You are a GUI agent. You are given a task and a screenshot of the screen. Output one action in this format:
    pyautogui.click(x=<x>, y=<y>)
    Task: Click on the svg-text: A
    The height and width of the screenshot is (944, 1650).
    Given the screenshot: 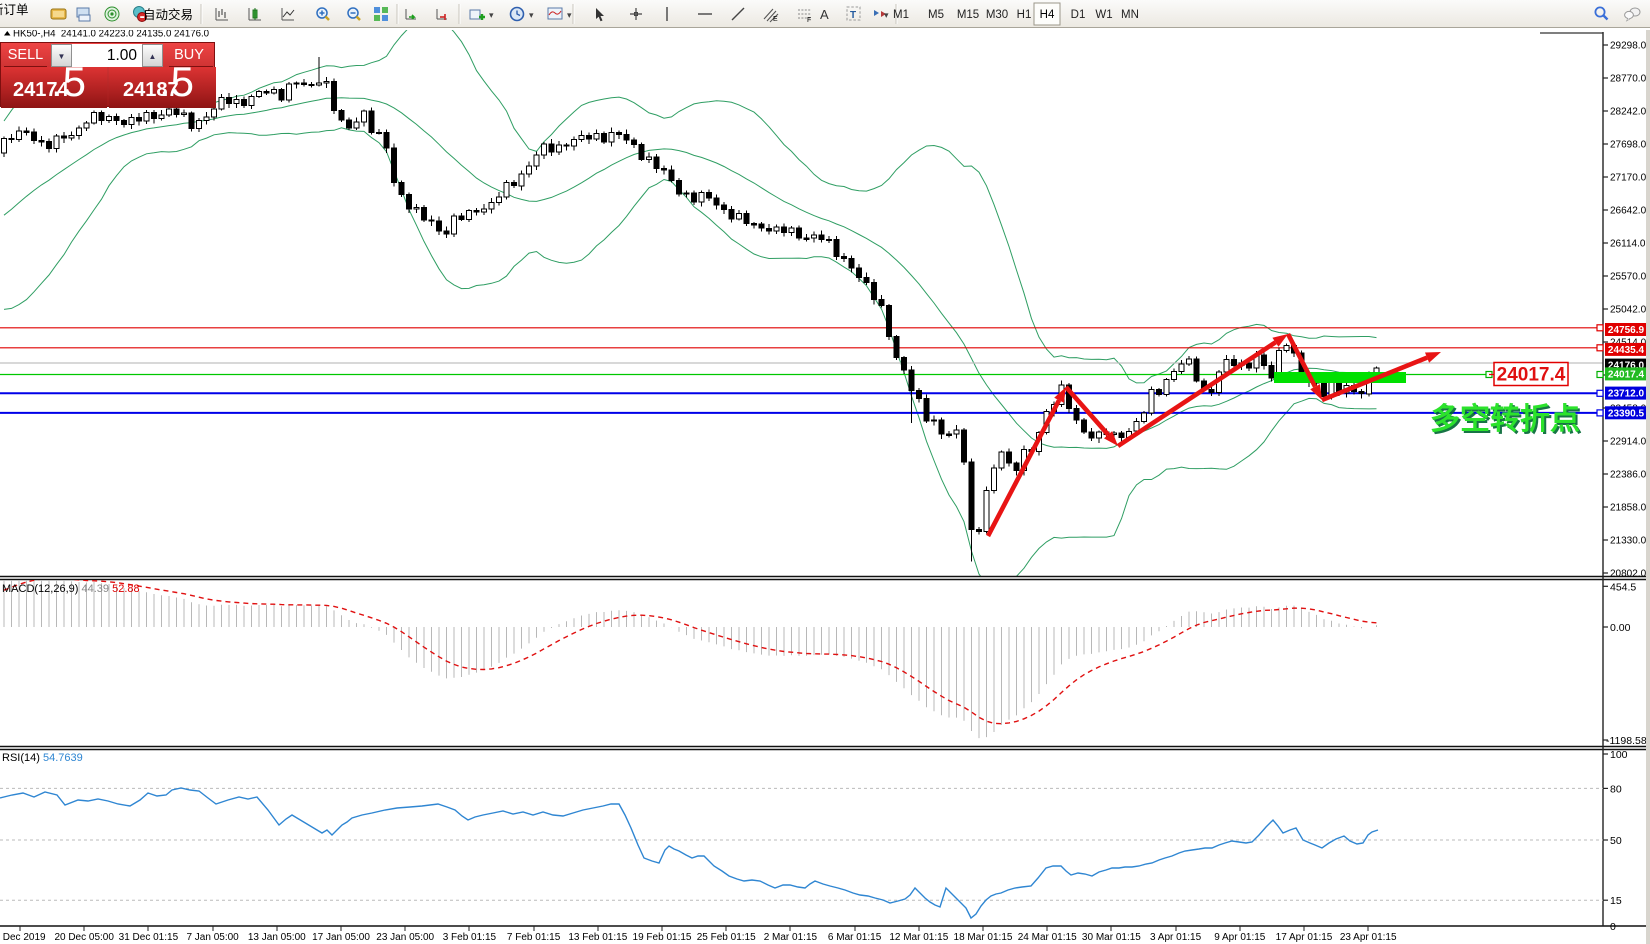 What is the action you would take?
    pyautogui.click(x=824, y=14)
    